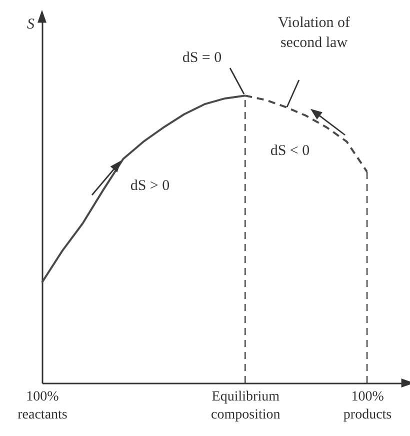 The height and width of the screenshot is (436, 410). I want to click on annotation: dS < 0, so click(290, 151).